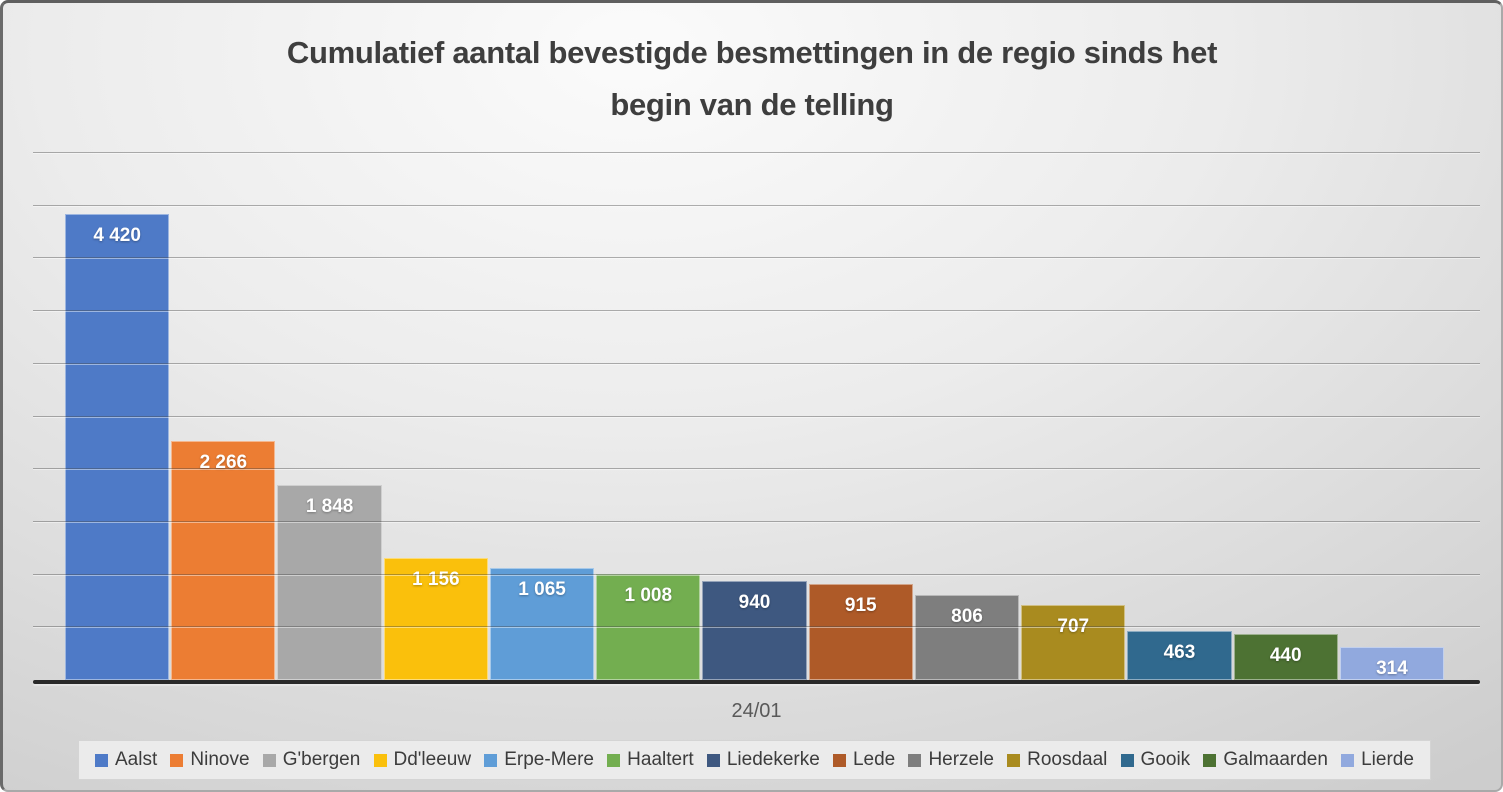  Describe the element at coordinates (754, 602) in the screenshot. I see `bar-value-label-liedekerke: 940` at that location.